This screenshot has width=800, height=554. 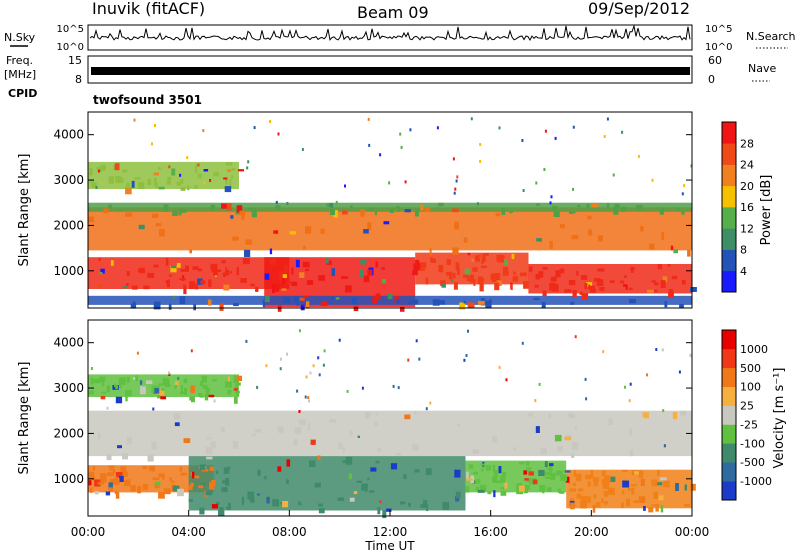 I want to click on colorbar-swatch, so click(x=729, y=491).